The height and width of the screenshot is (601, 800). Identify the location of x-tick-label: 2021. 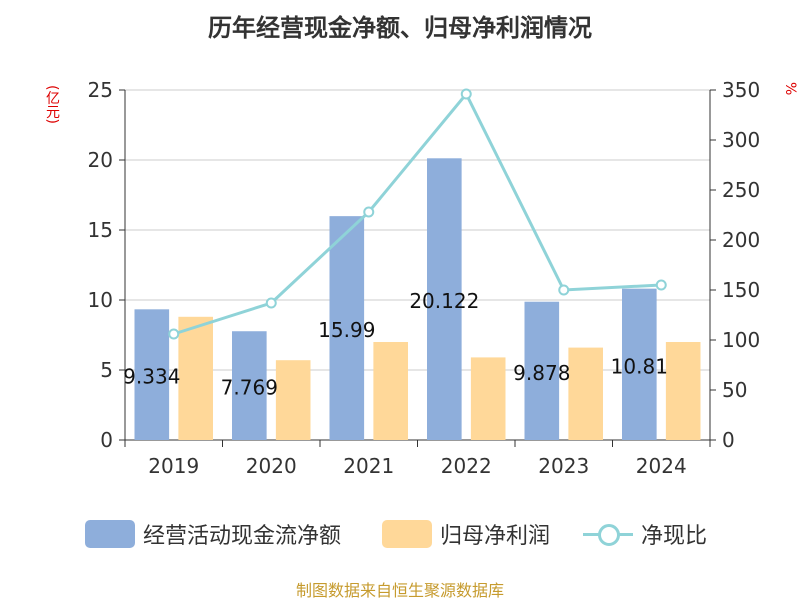
(368, 466).